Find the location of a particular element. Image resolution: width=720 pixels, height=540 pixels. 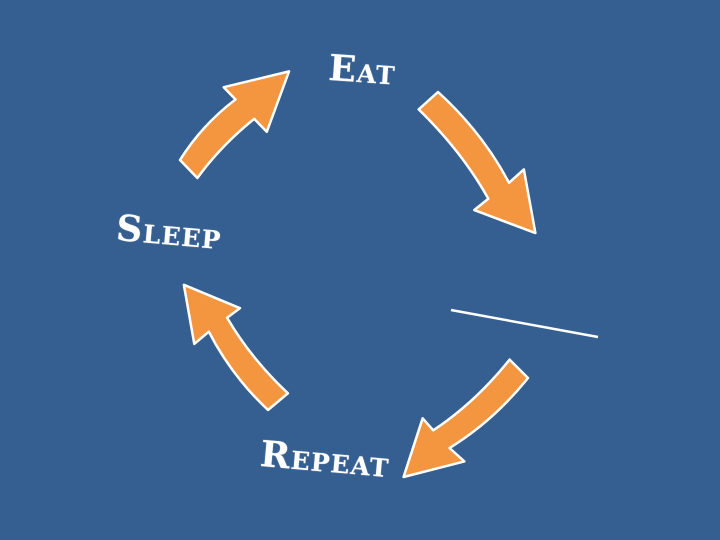

label-eat: Eat is located at coordinates (362, 70).